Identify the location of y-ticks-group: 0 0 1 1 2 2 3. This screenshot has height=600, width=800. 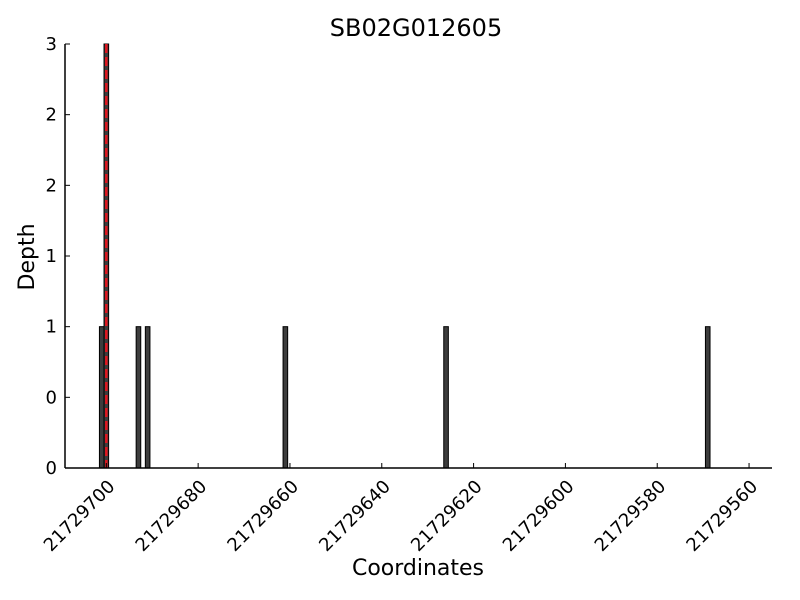
(58, 256).